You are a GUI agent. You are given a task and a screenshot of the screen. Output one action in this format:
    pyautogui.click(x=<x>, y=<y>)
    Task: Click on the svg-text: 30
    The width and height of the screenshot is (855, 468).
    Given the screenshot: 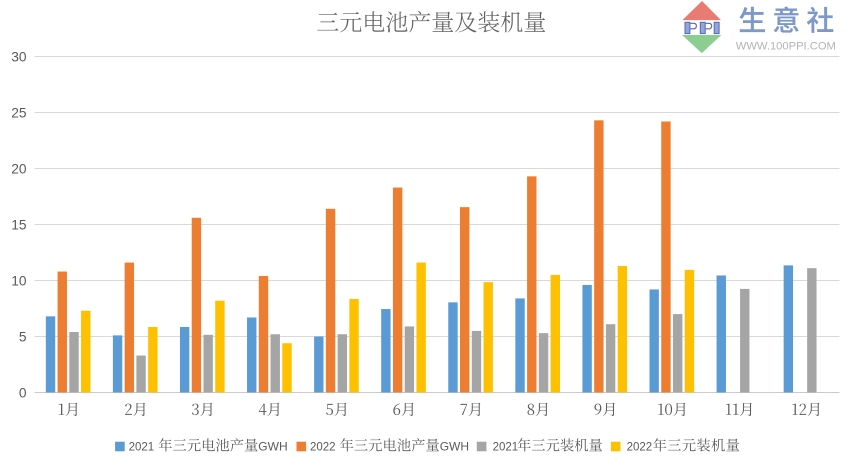 What is the action you would take?
    pyautogui.click(x=19, y=57)
    